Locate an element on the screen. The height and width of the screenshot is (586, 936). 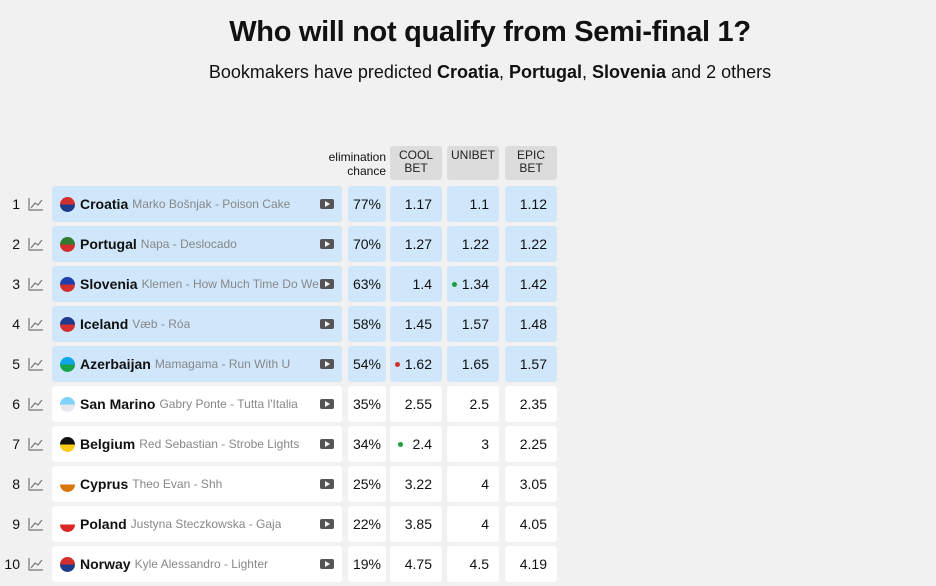
odds: 1.65 is located at coordinates (475, 364).